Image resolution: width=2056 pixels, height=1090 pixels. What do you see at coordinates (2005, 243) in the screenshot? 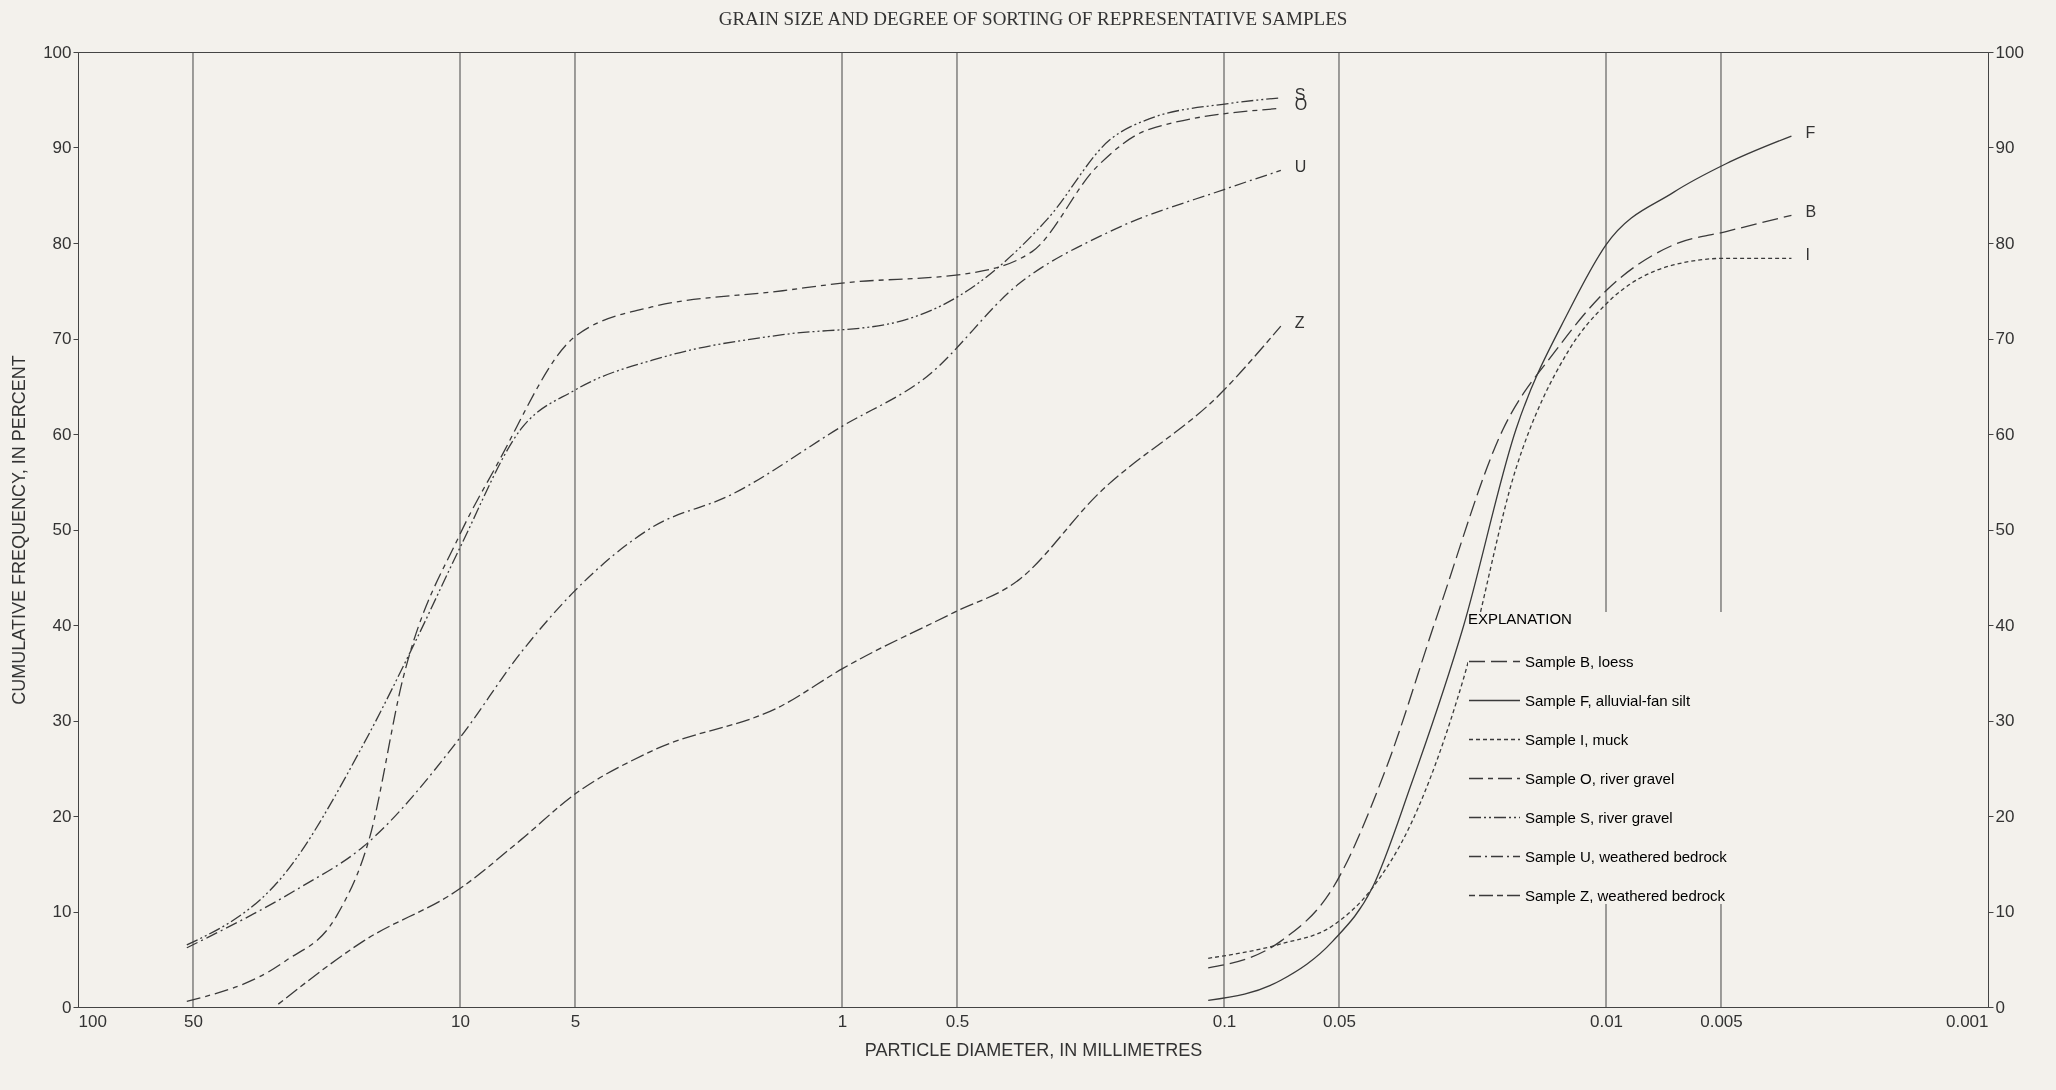
I see `y2-tick-label: 80` at bounding box center [2005, 243].